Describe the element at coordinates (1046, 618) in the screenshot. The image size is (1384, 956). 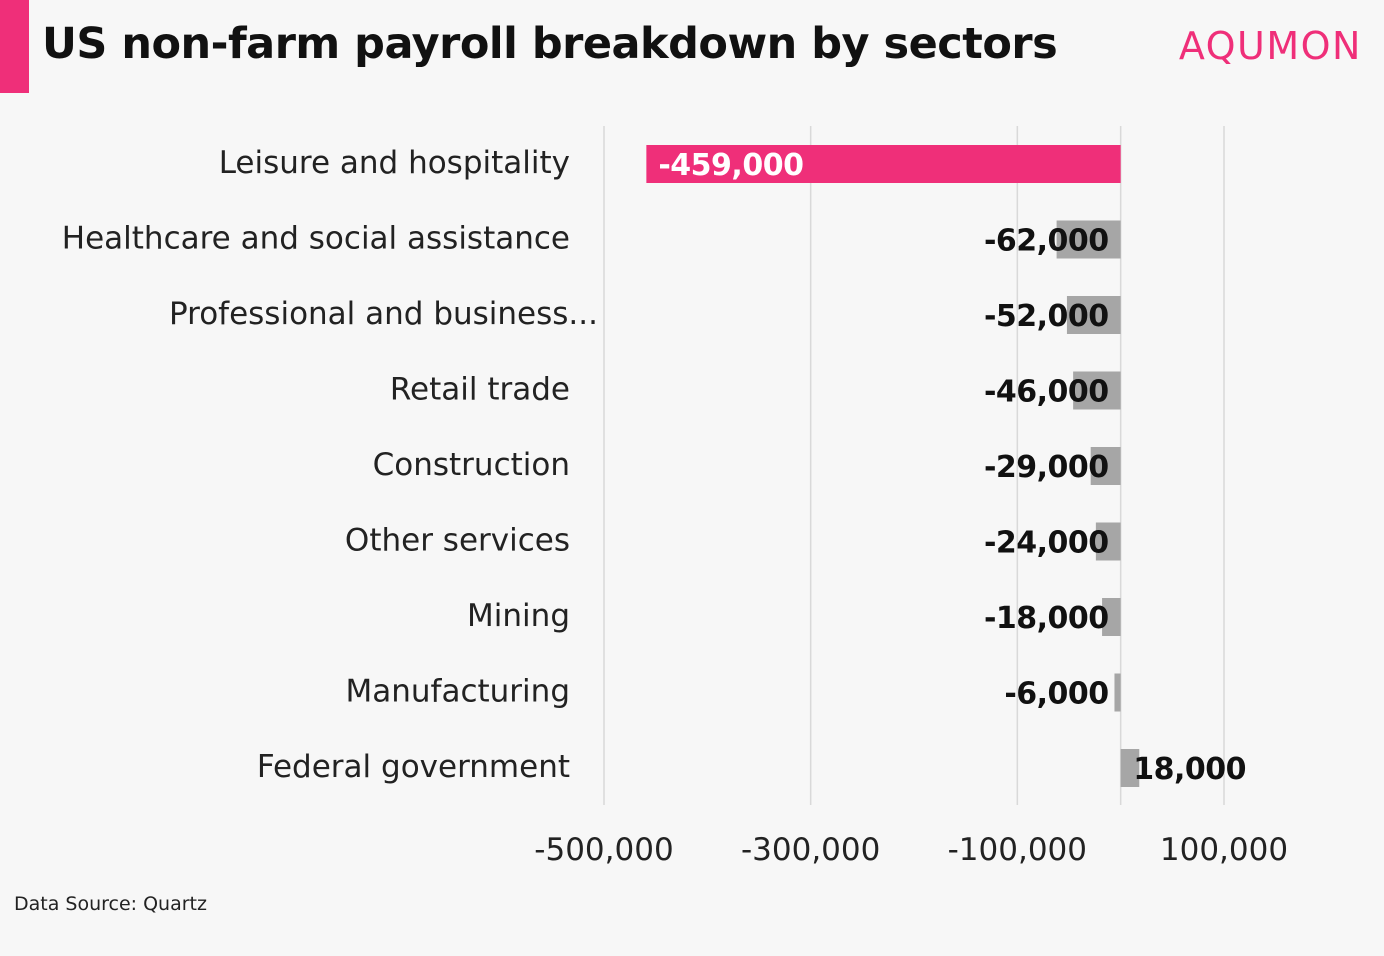
I see `data-label: -18,000` at that location.